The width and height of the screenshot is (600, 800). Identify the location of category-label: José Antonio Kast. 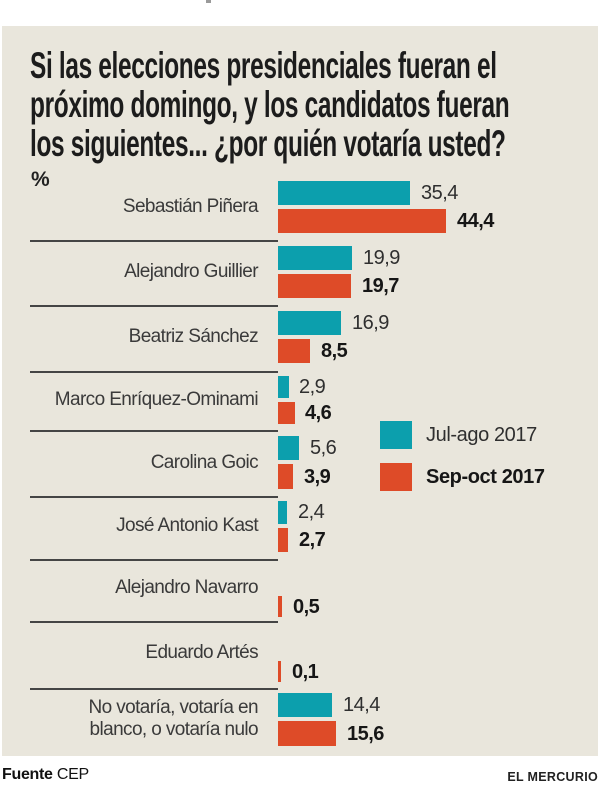
(187, 525).